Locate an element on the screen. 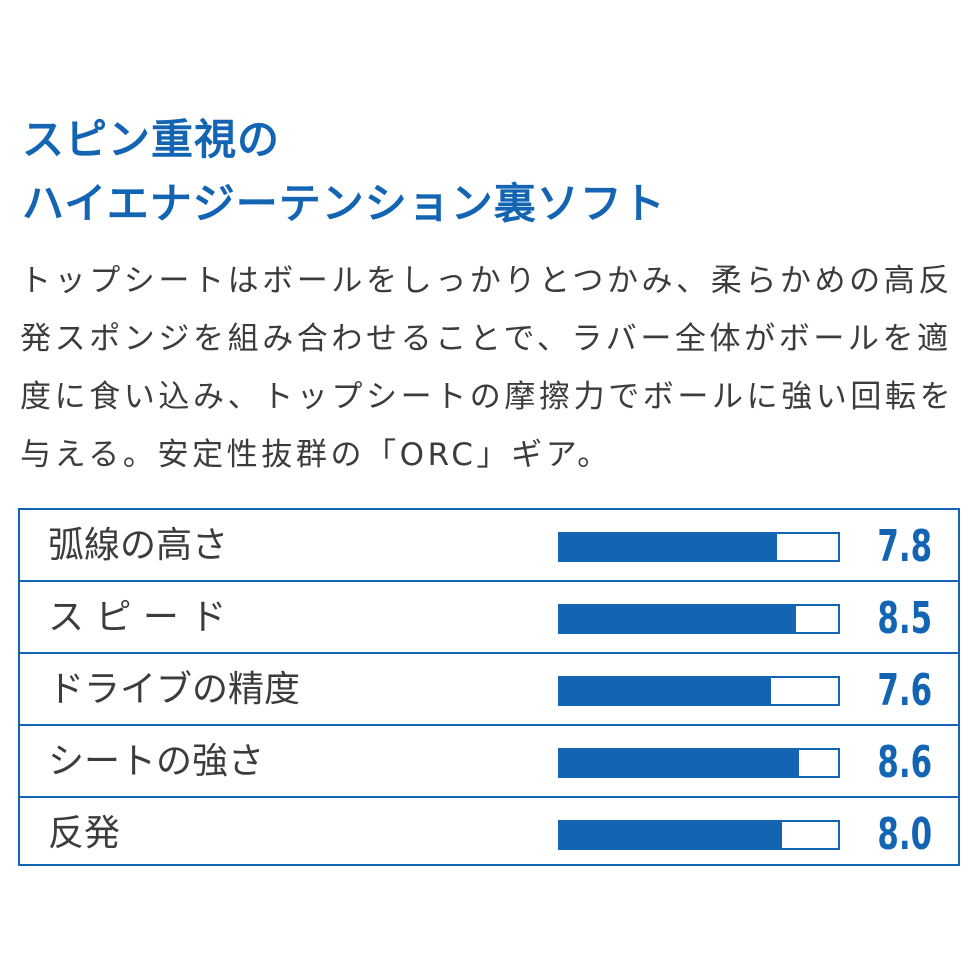 This screenshot has height=980, width=980. headline: スピン重視の ハイエナジーテンション裏ソフト is located at coordinates (344, 172).